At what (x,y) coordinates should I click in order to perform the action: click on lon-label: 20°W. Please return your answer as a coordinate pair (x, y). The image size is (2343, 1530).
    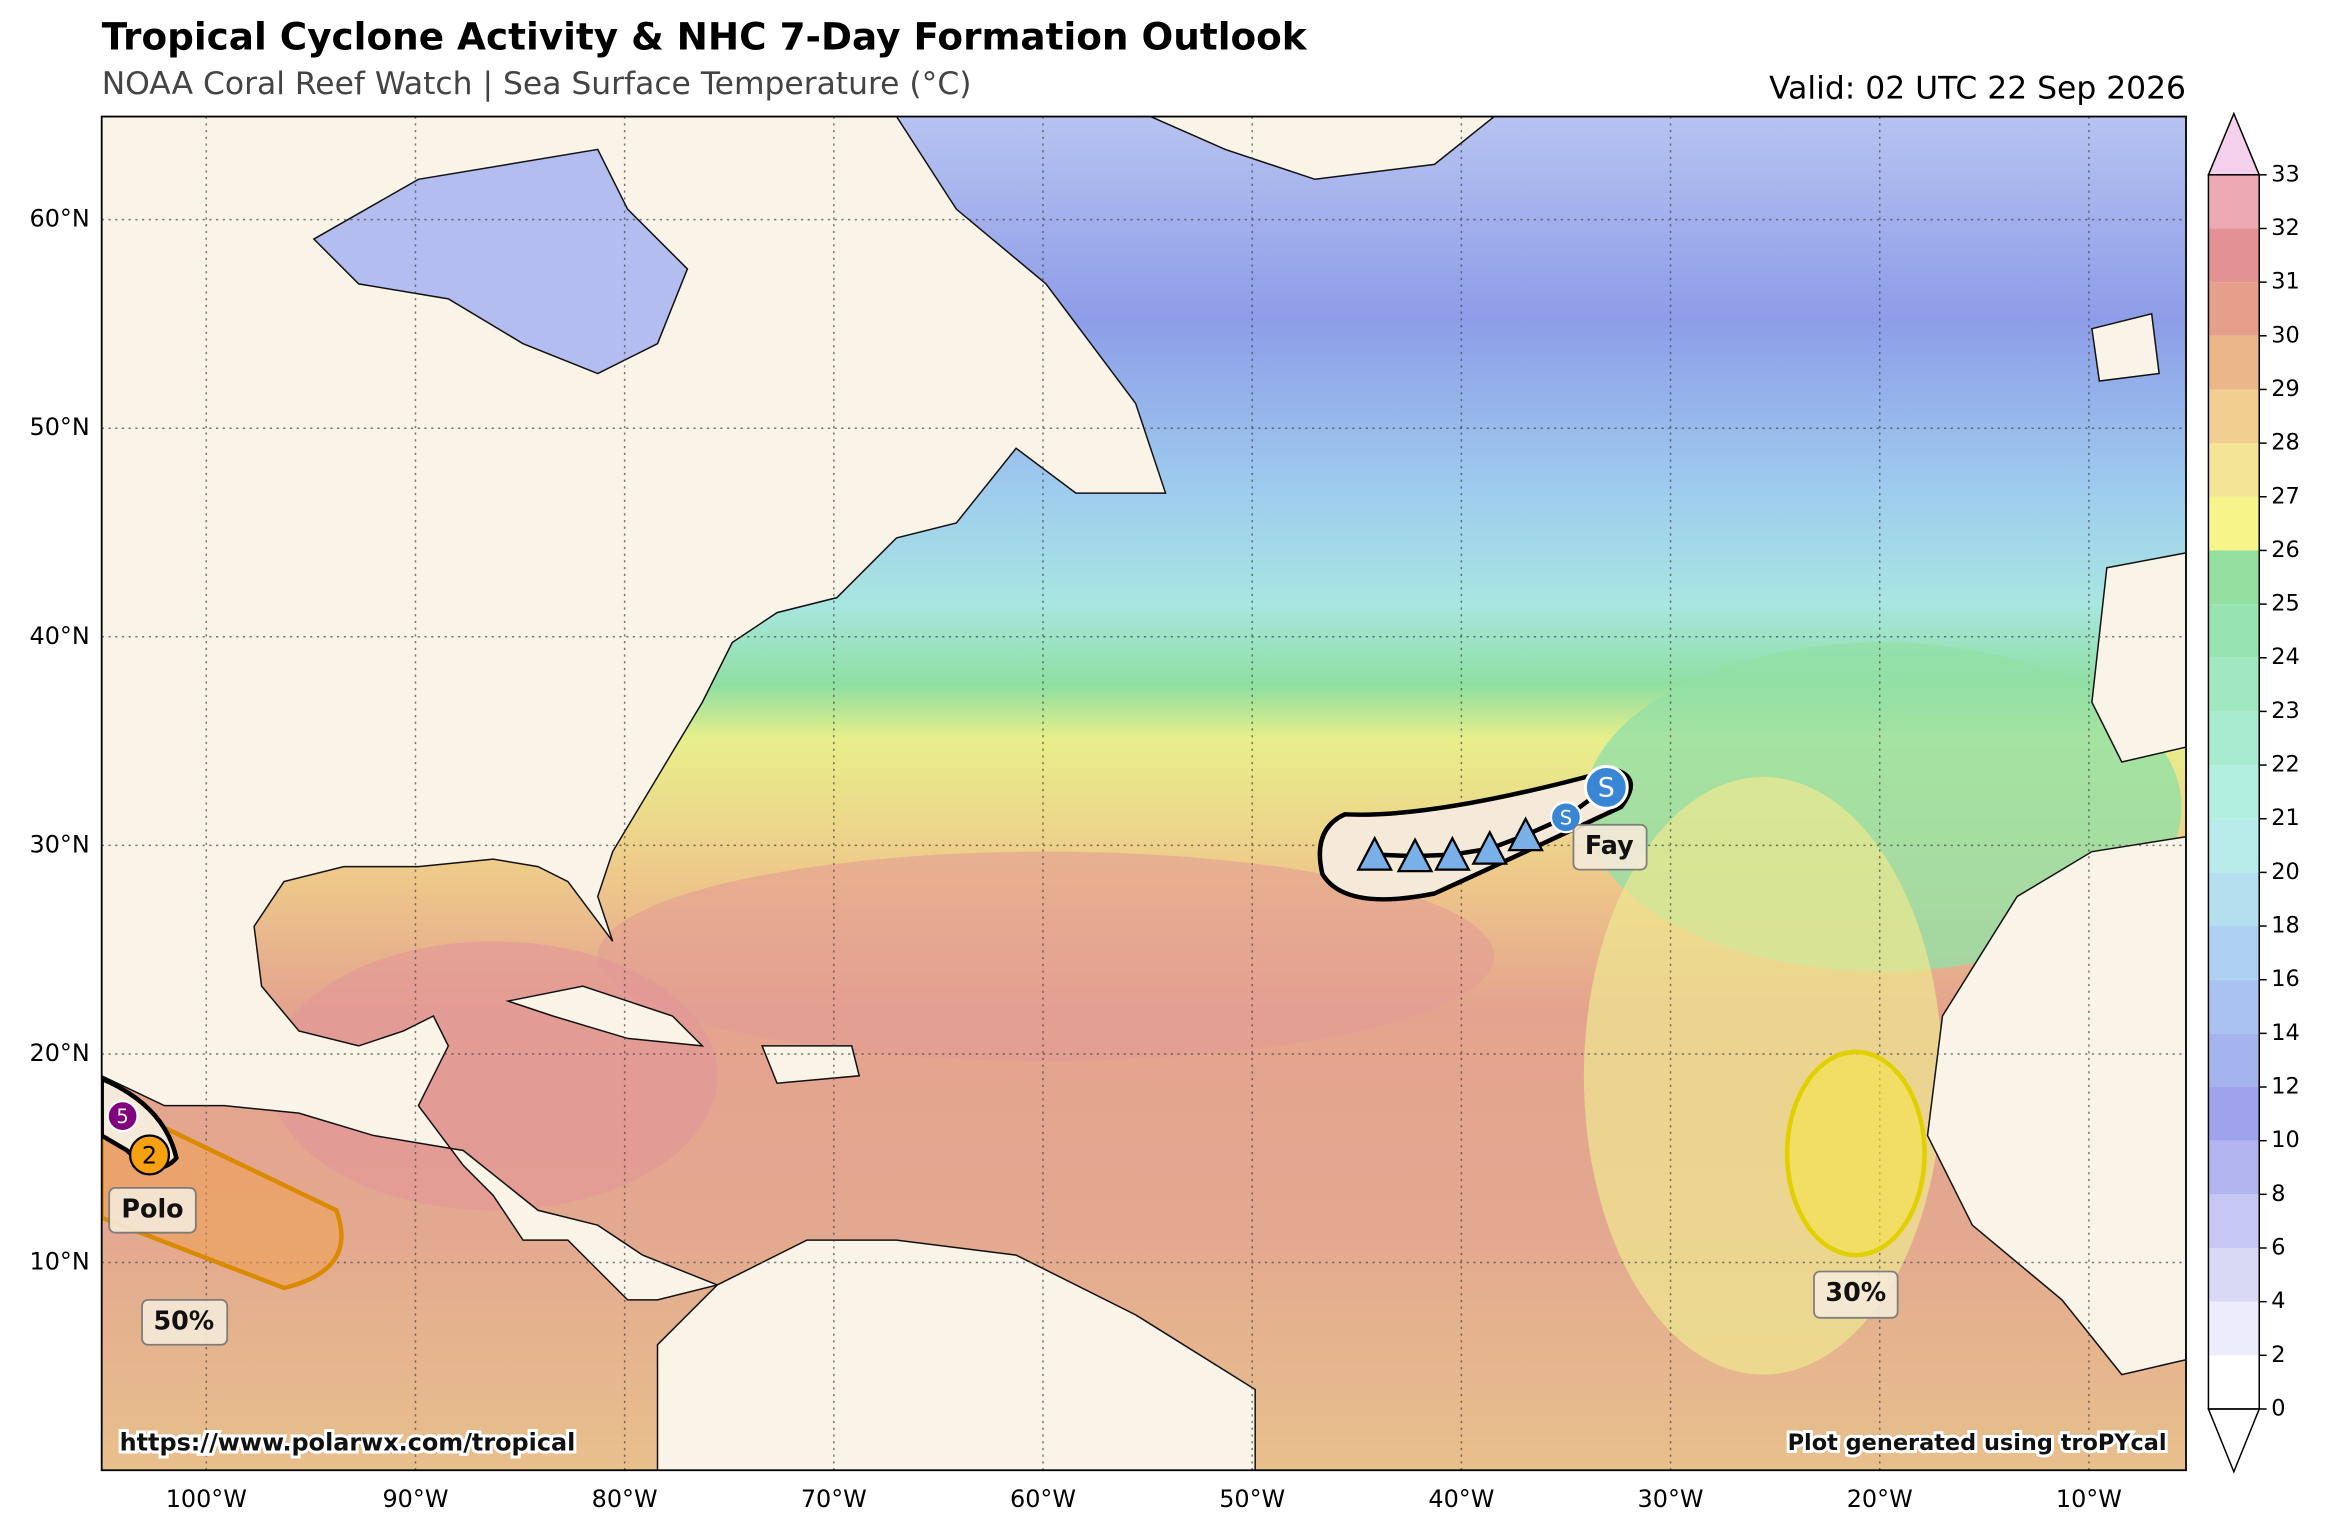
    Looking at the image, I should click on (1880, 1499).